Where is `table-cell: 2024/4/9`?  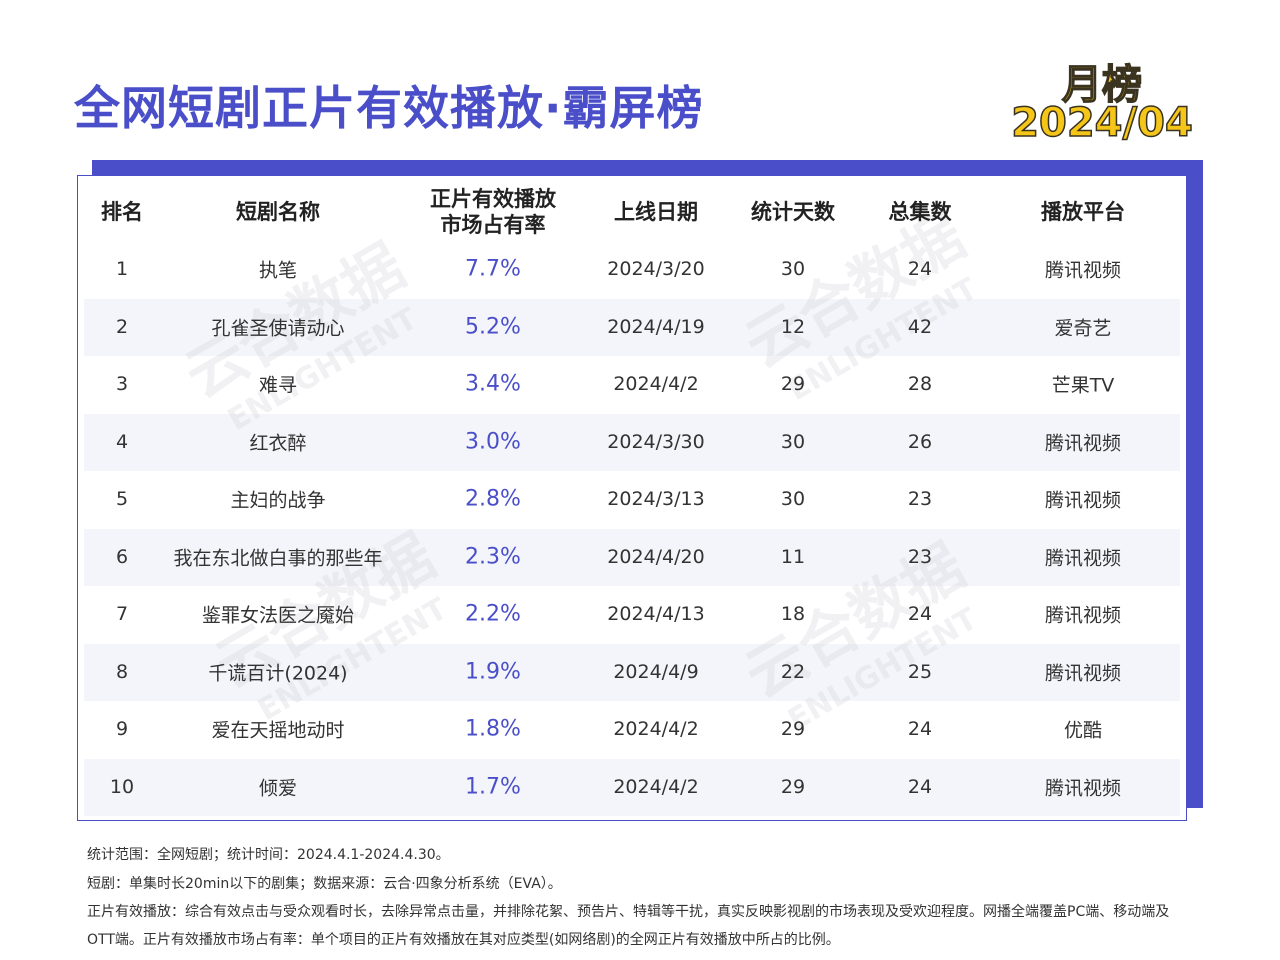 table-cell: 2024/4/9 is located at coordinates (656, 671).